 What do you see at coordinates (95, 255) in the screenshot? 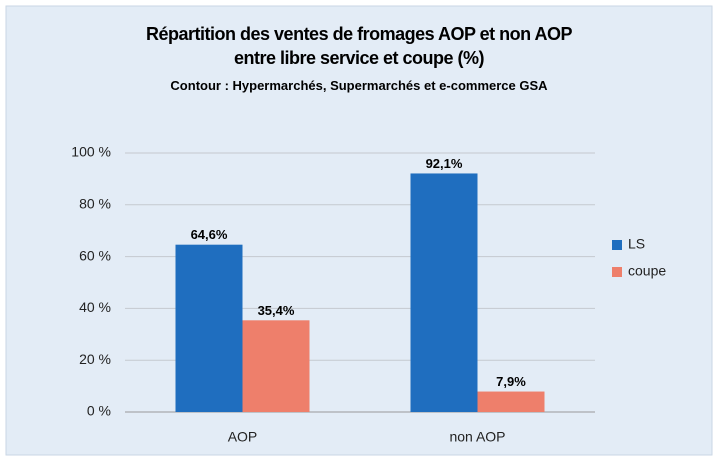
I see `y-tick-label: 60 %` at bounding box center [95, 255].